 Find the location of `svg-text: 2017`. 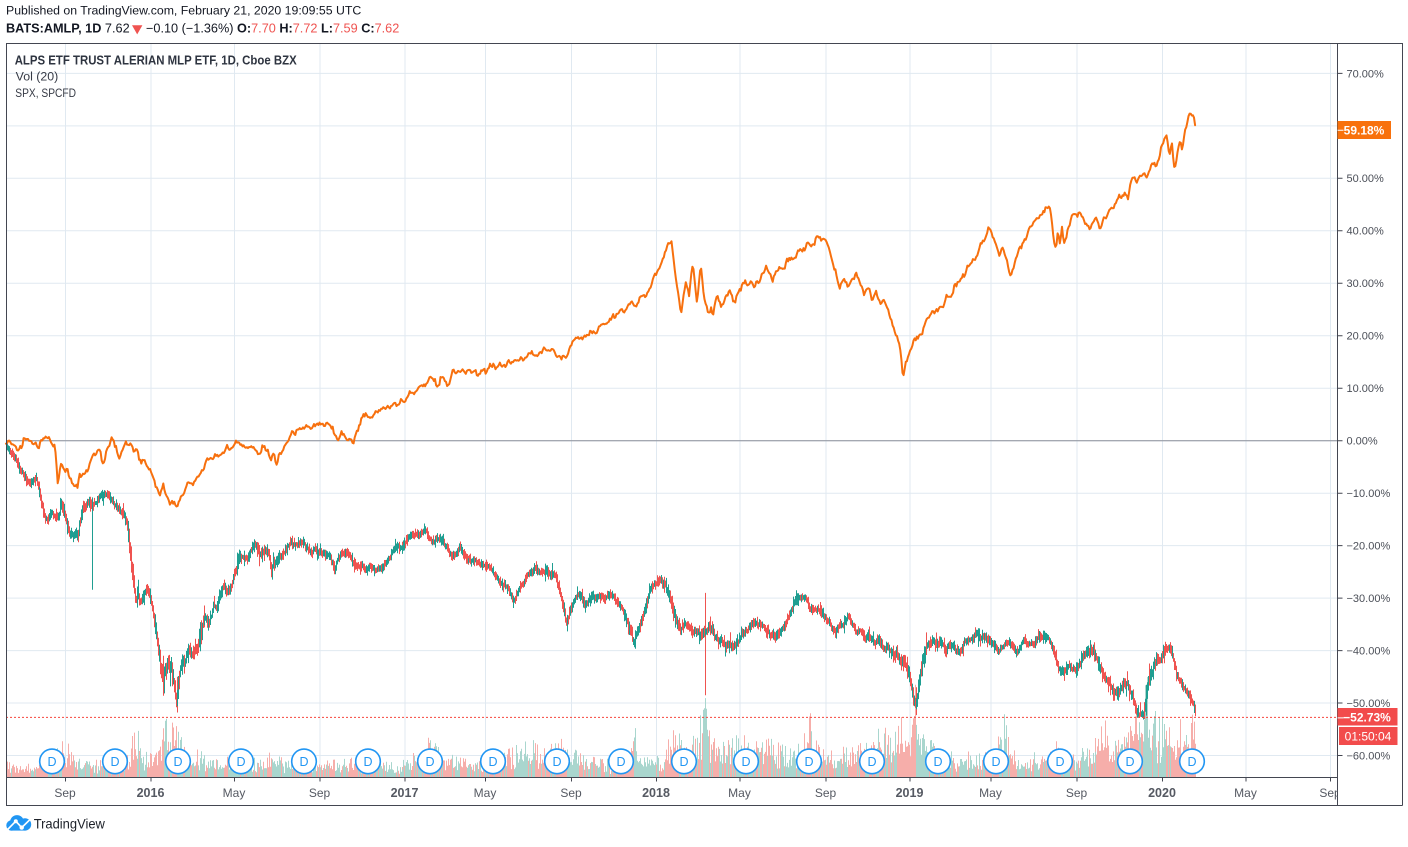

svg-text: 2017 is located at coordinates (405, 793).